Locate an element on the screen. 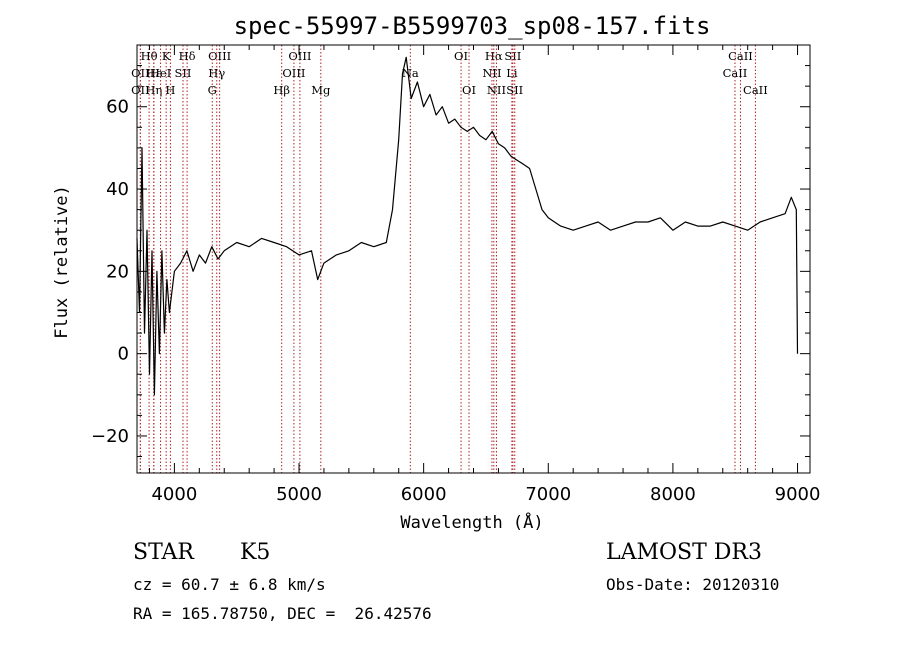 This screenshot has width=900, height=649. line-marker-label: Li is located at coordinates (512, 73).